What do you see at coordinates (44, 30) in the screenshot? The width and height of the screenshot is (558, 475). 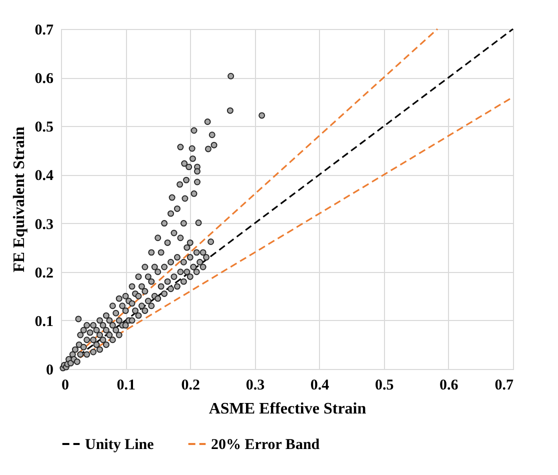 I see `y-tick-label: 0.7` at bounding box center [44, 30].